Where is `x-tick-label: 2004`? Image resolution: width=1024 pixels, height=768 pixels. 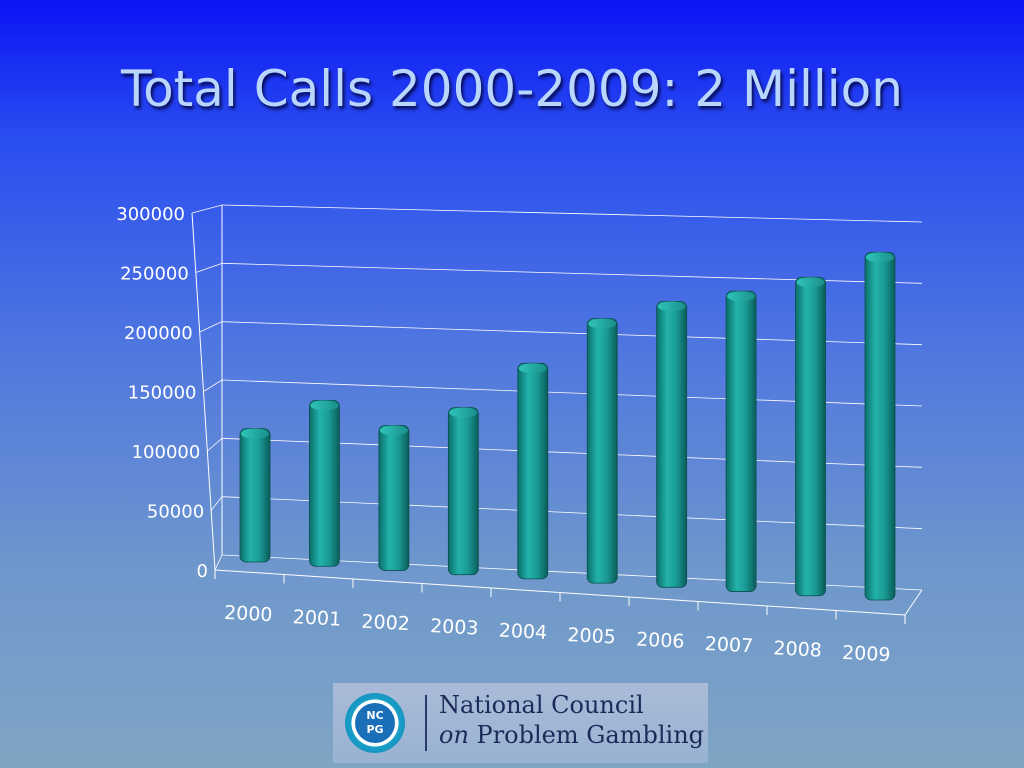 x-tick-label: 2004 is located at coordinates (522, 632).